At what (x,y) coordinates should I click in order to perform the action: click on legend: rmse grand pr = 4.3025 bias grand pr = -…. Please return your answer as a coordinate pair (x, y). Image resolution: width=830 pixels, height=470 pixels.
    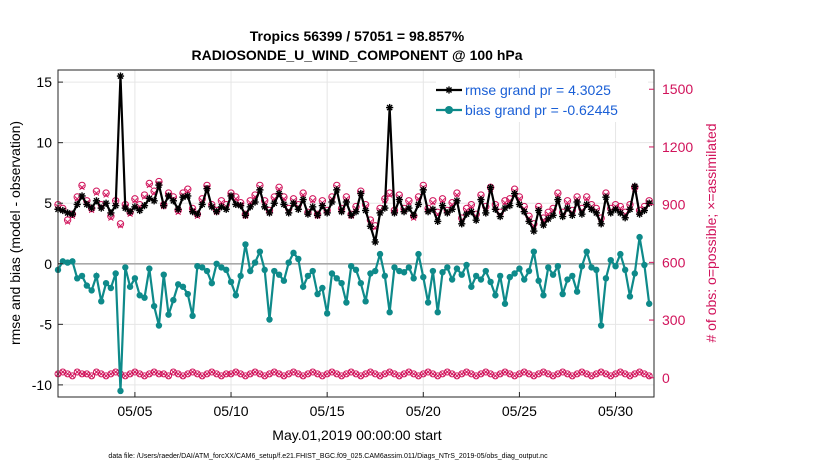
    Looking at the image, I should click on (542, 100).